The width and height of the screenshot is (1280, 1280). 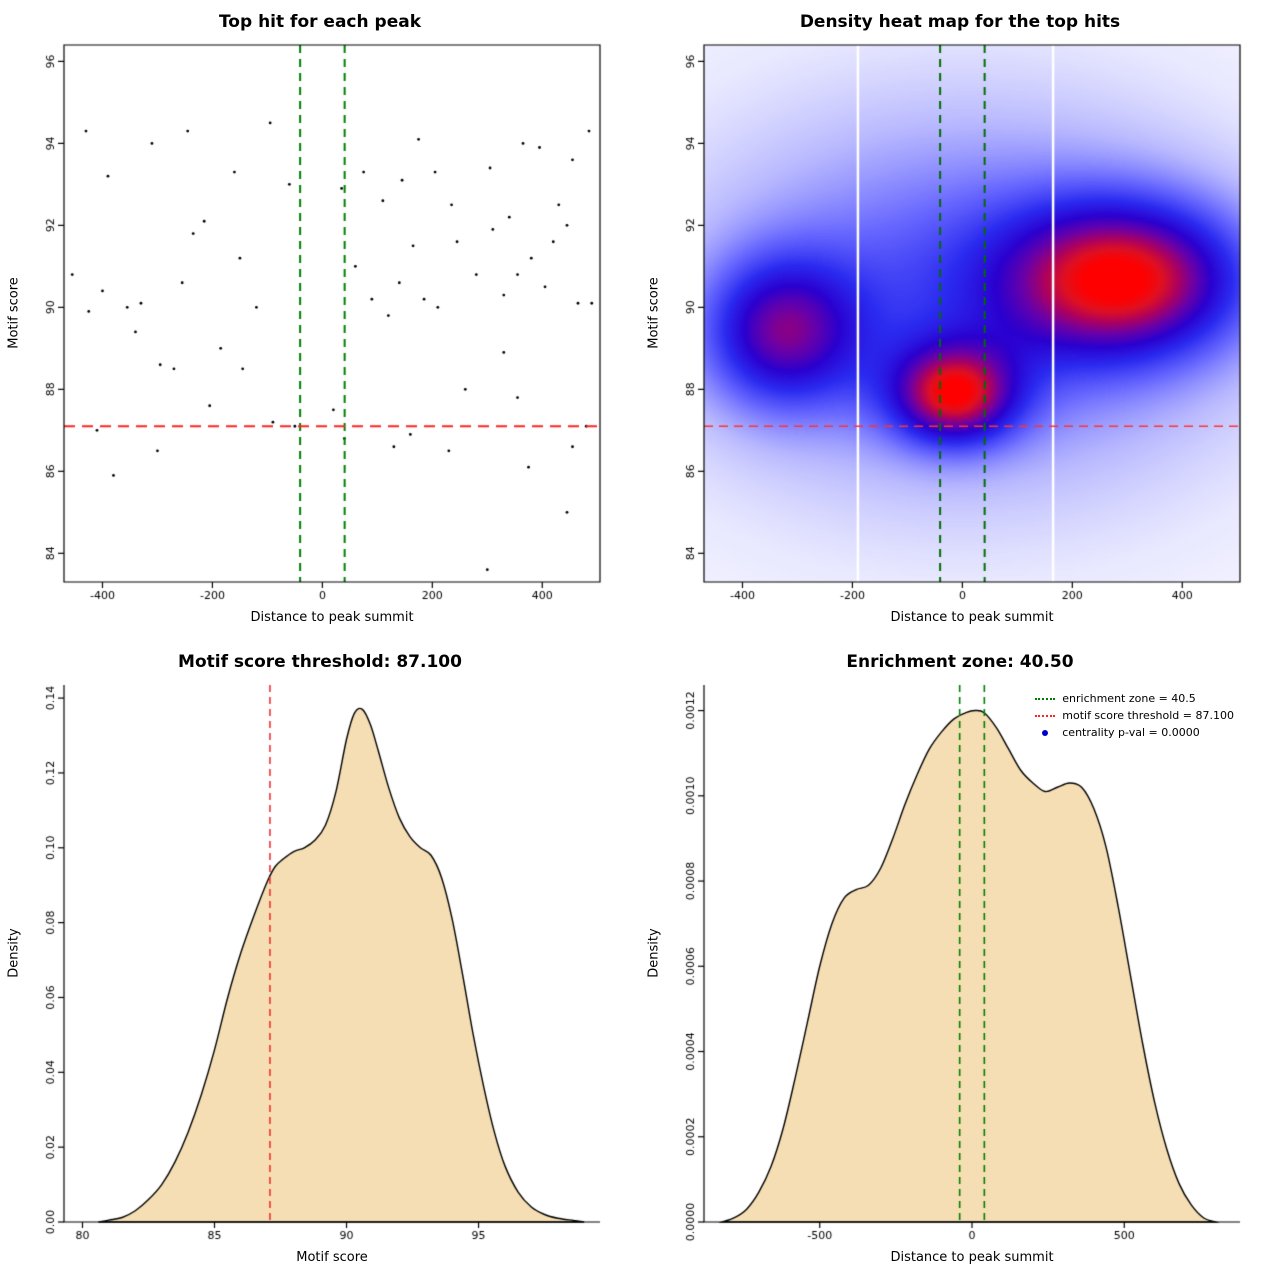 I want to click on legend-point-marker, so click(x=1045, y=732).